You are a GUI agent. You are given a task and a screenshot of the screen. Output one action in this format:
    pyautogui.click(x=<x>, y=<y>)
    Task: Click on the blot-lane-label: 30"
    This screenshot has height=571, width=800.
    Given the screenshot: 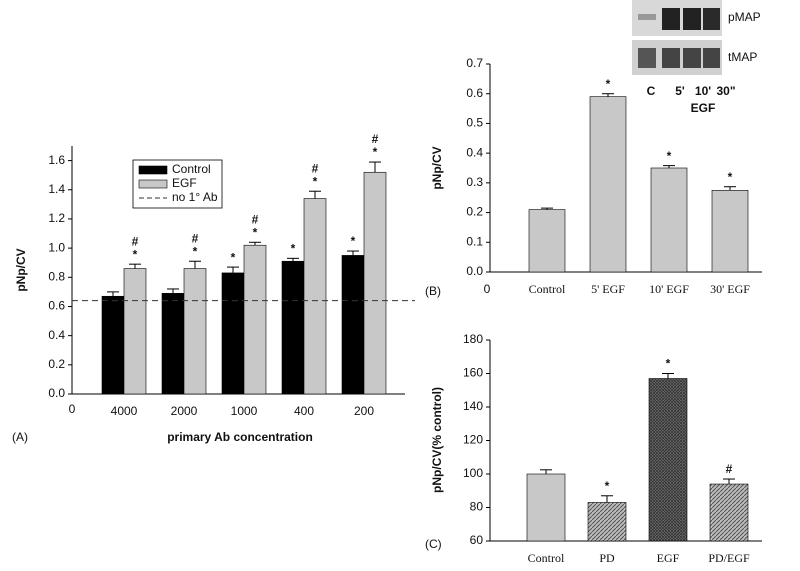 What is the action you would take?
    pyautogui.click(x=725, y=91)
    